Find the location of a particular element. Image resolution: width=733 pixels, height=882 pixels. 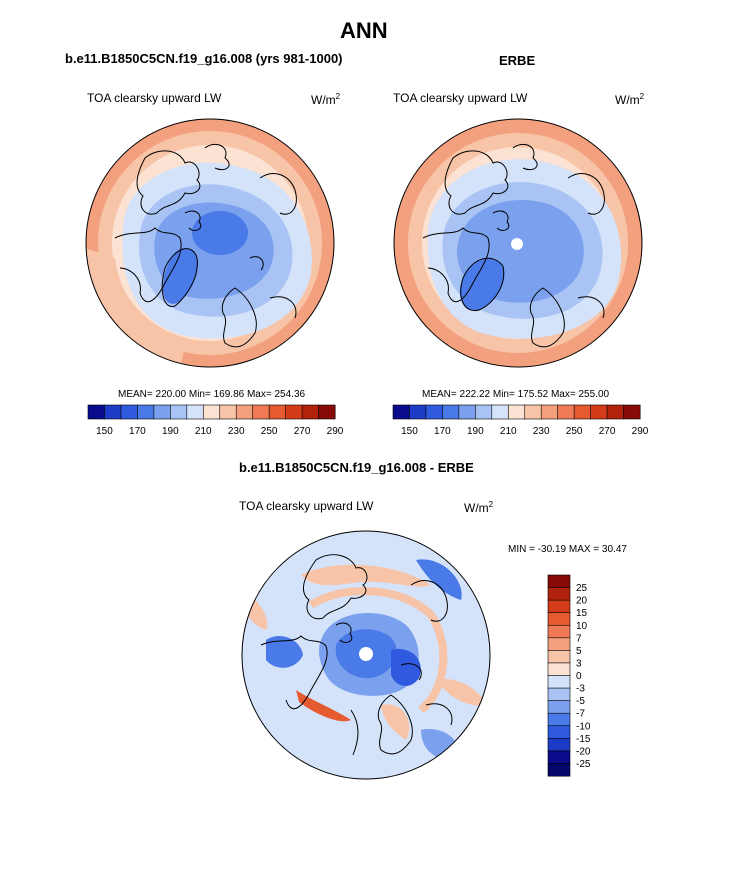

diff-map-warm-north is located at coordinates (366, 575).